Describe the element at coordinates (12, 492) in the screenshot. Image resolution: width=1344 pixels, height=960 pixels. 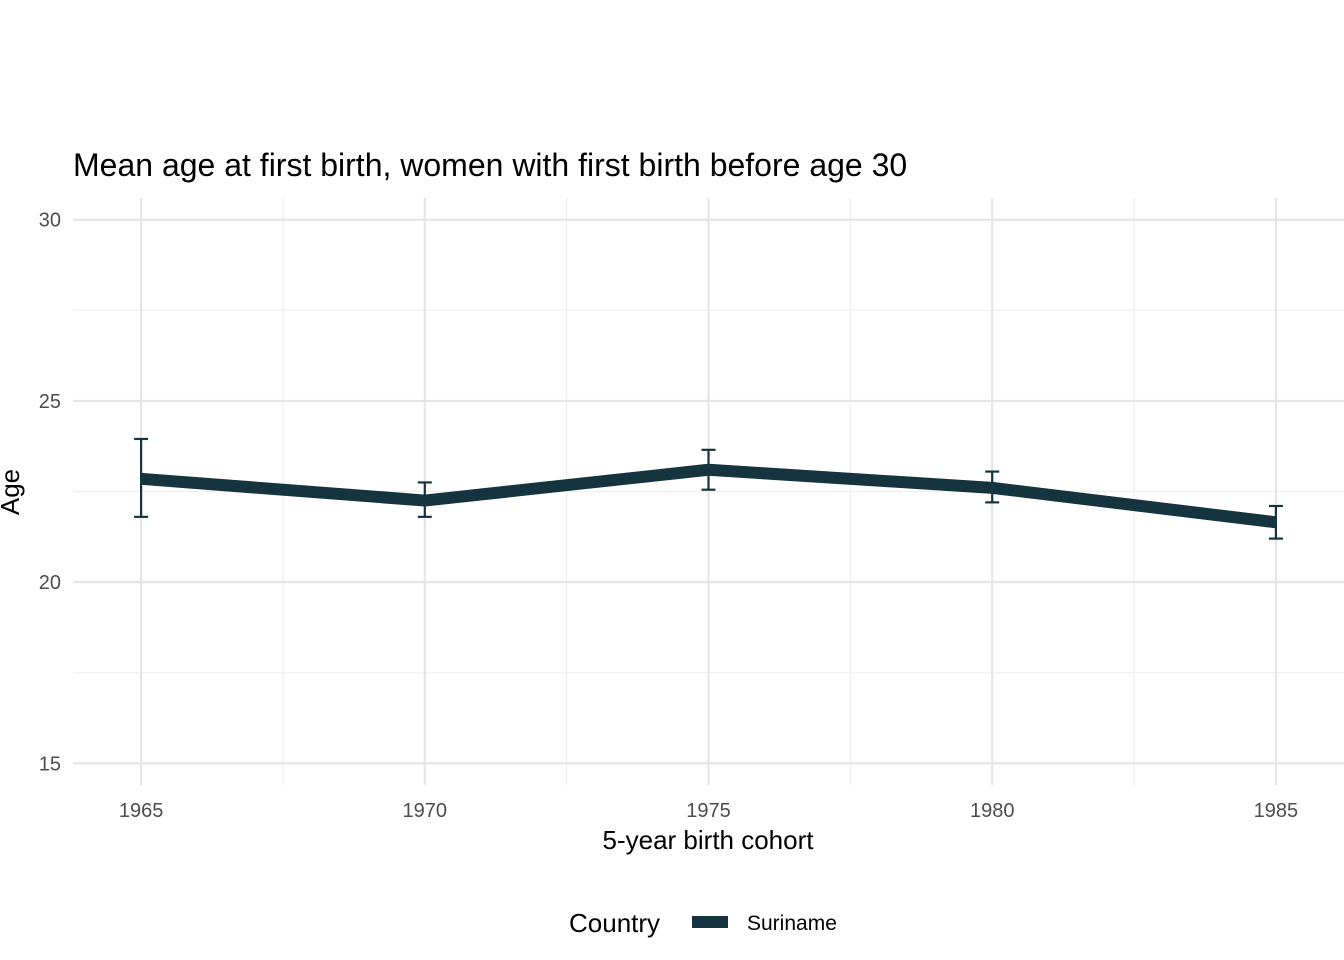
I see `y-axis-title: Age` at that location.